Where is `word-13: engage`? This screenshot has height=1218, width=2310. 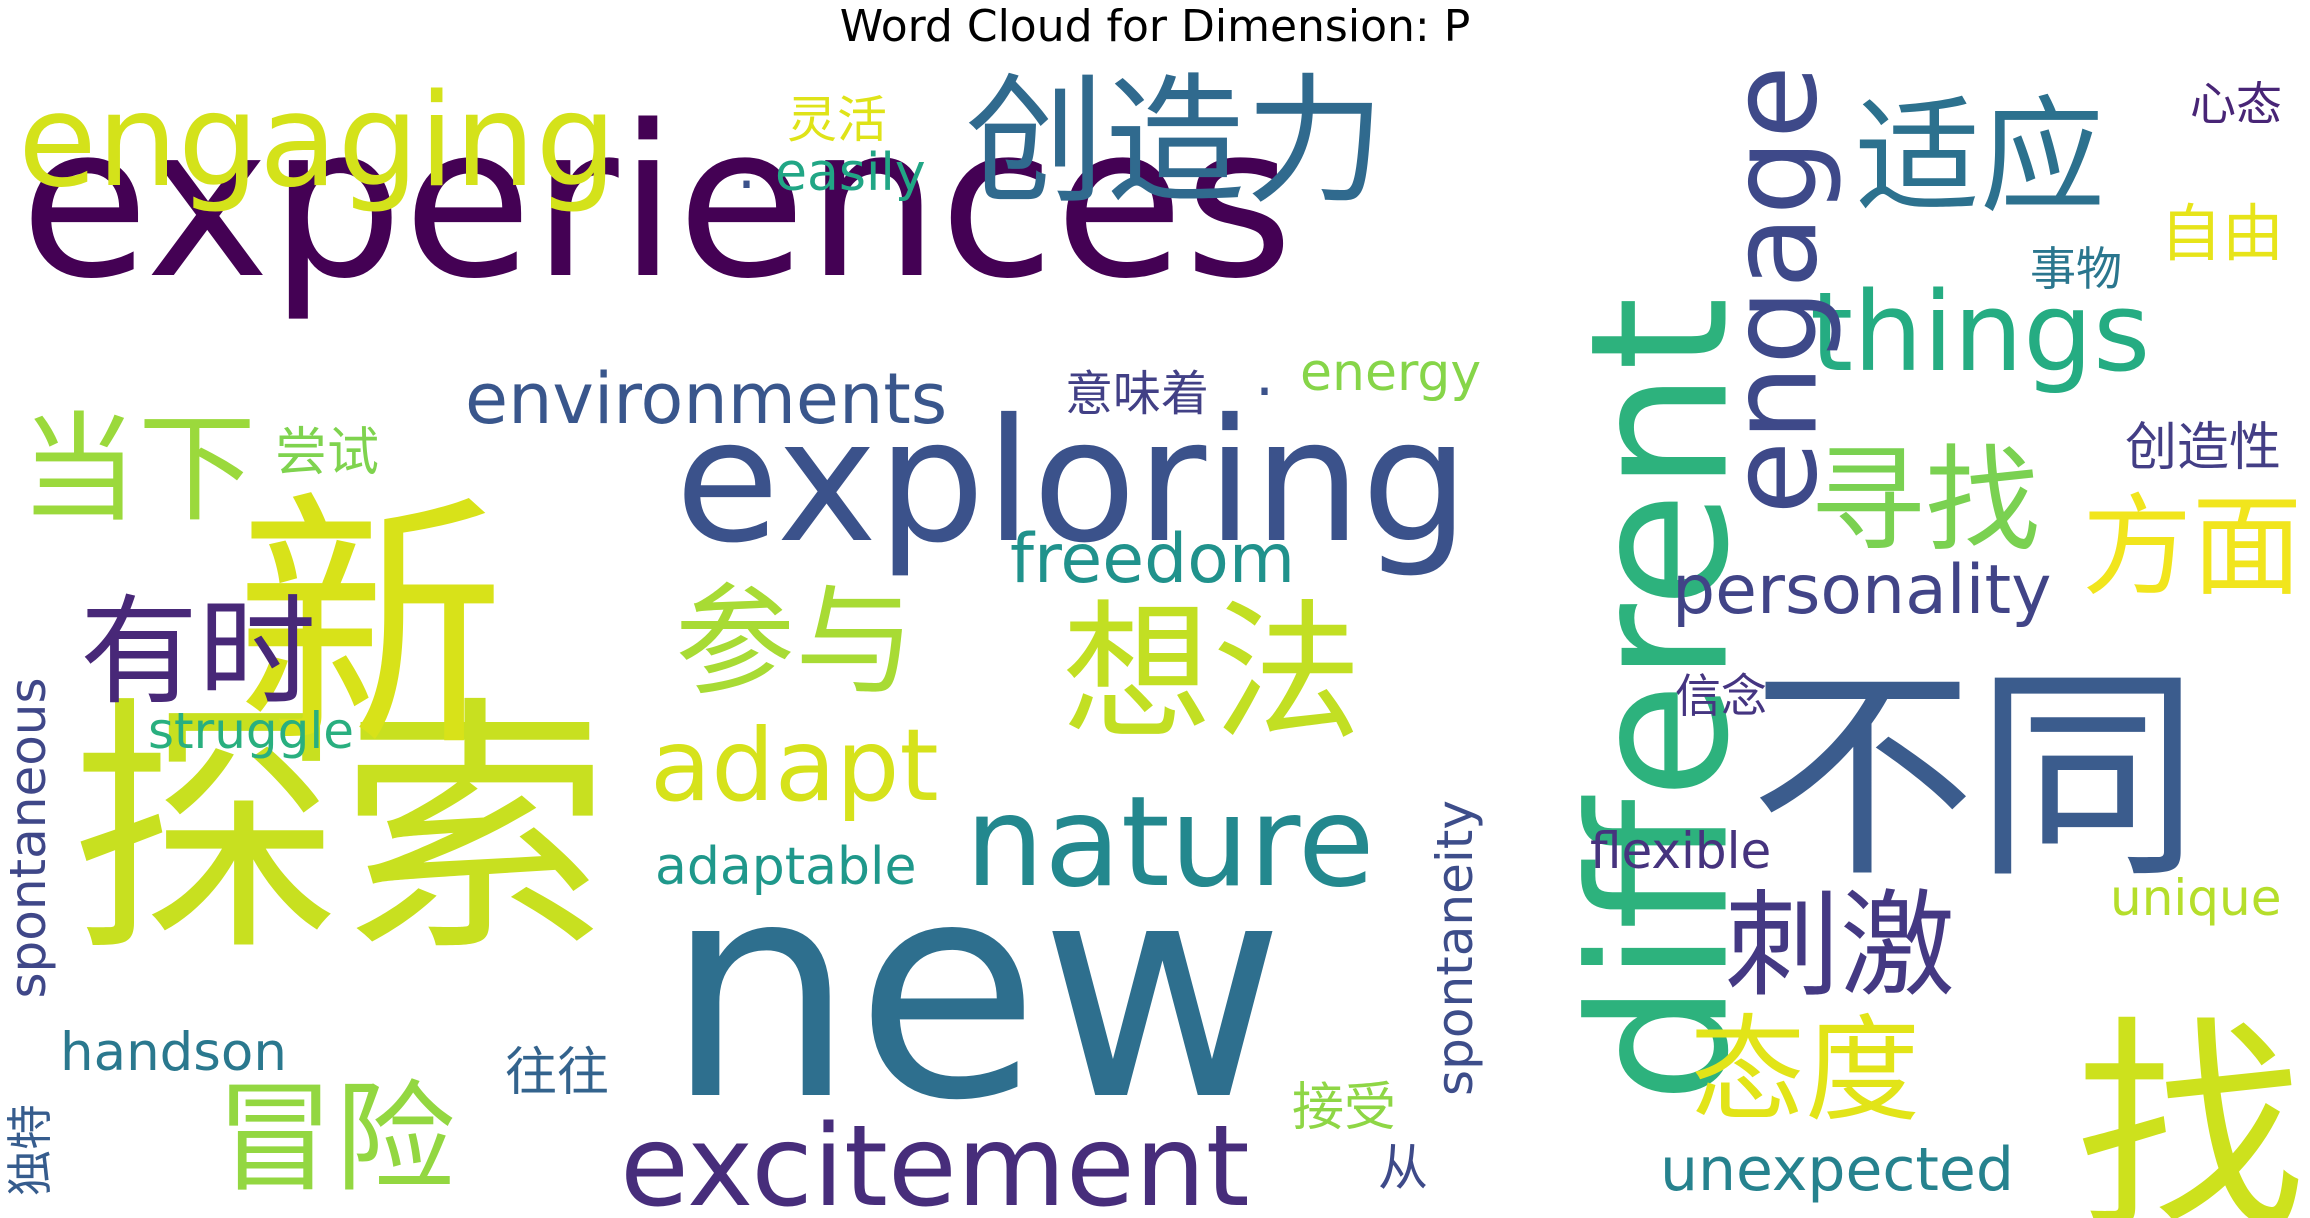
word-13: engage is located at coordinates (1775, 290).